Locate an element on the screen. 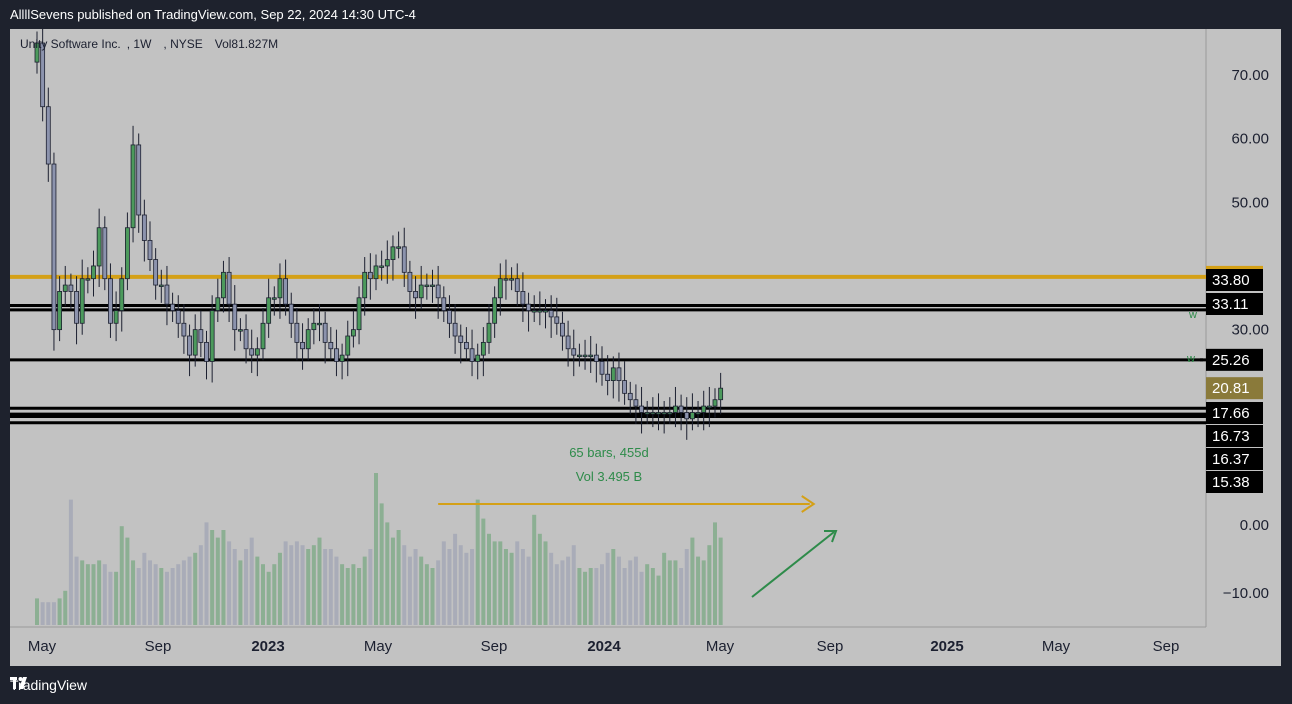 Image resolution: width=1292 pixels, height=704 pixels. price-tick-label: 50.00 is located at coordinates (1250, 202).